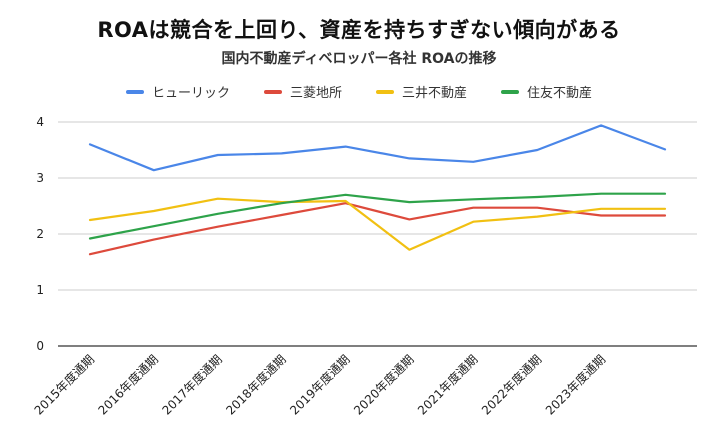 The height and width of the screenshot is (444, 718). I want to click on legend-item-mitsubishi-estate: 三菱地所, so click(302, 91).